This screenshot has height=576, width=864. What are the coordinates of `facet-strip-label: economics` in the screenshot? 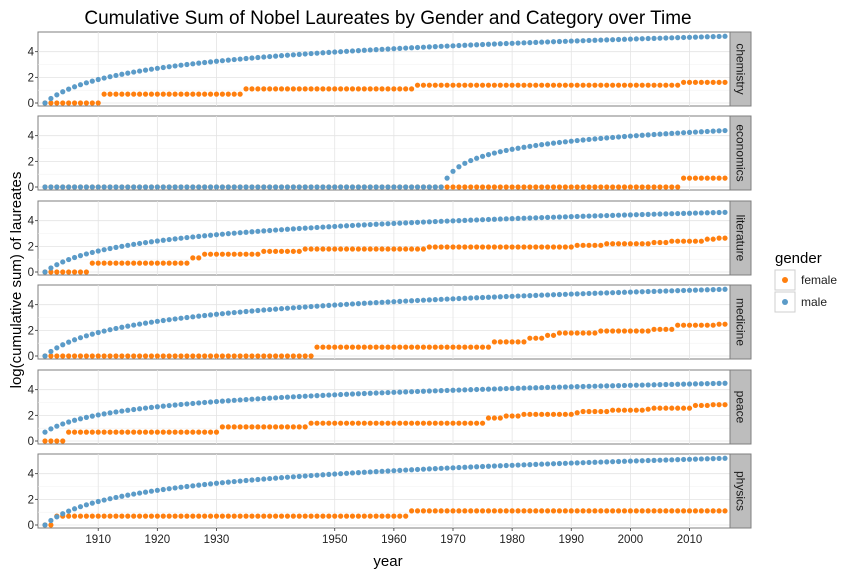 It's located at (741, 152).